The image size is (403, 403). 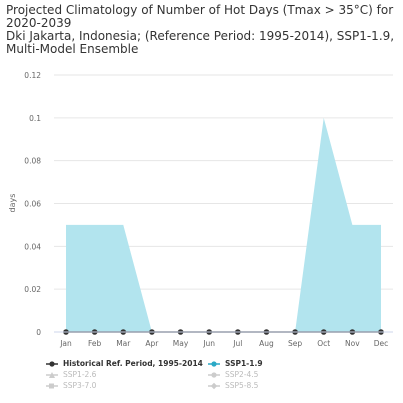 I want to click on title-line-4: Multi-Model Ensemble, so click(x=72, y=49).